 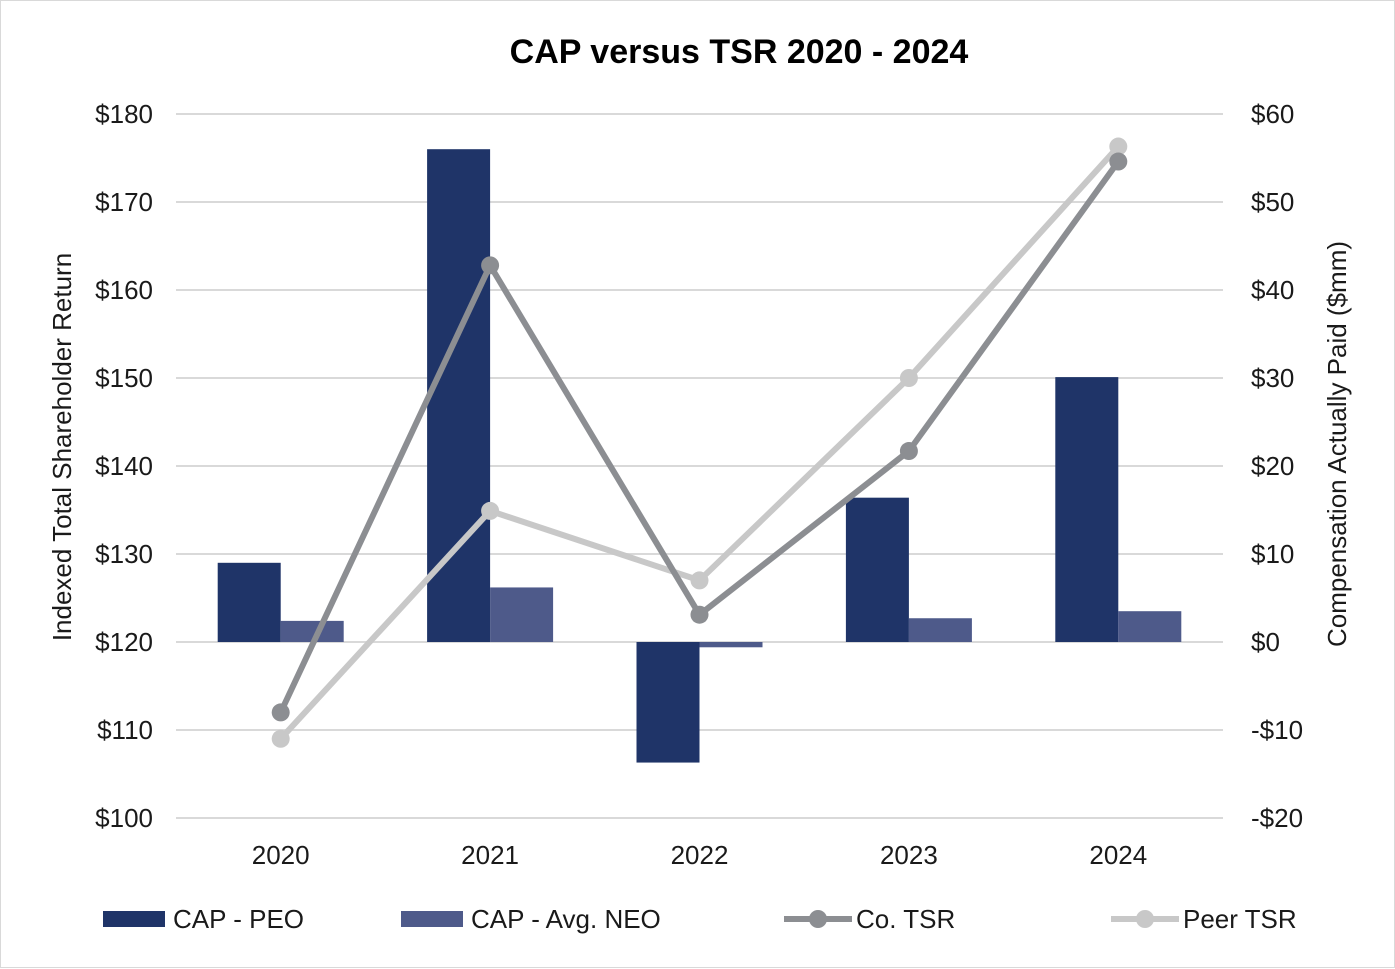 What do you see at coordinates (459, 395) in the screenshot?
I see `bar-cap-peo-2021` at bounding box center [459, 395].